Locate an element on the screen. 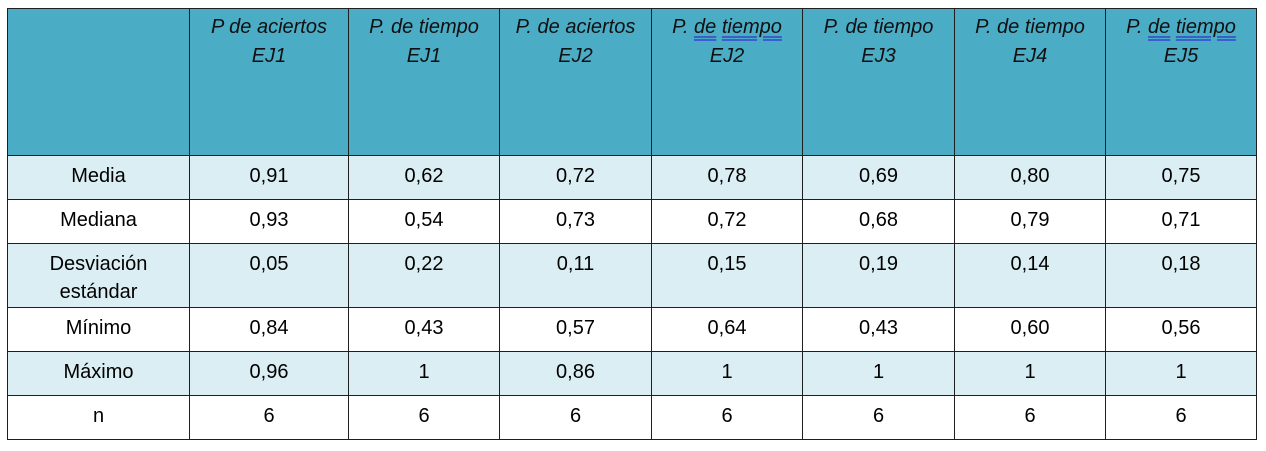 The image size is (1266, 451). table-cell: 0,18 is located at coordinates (1181, 275).